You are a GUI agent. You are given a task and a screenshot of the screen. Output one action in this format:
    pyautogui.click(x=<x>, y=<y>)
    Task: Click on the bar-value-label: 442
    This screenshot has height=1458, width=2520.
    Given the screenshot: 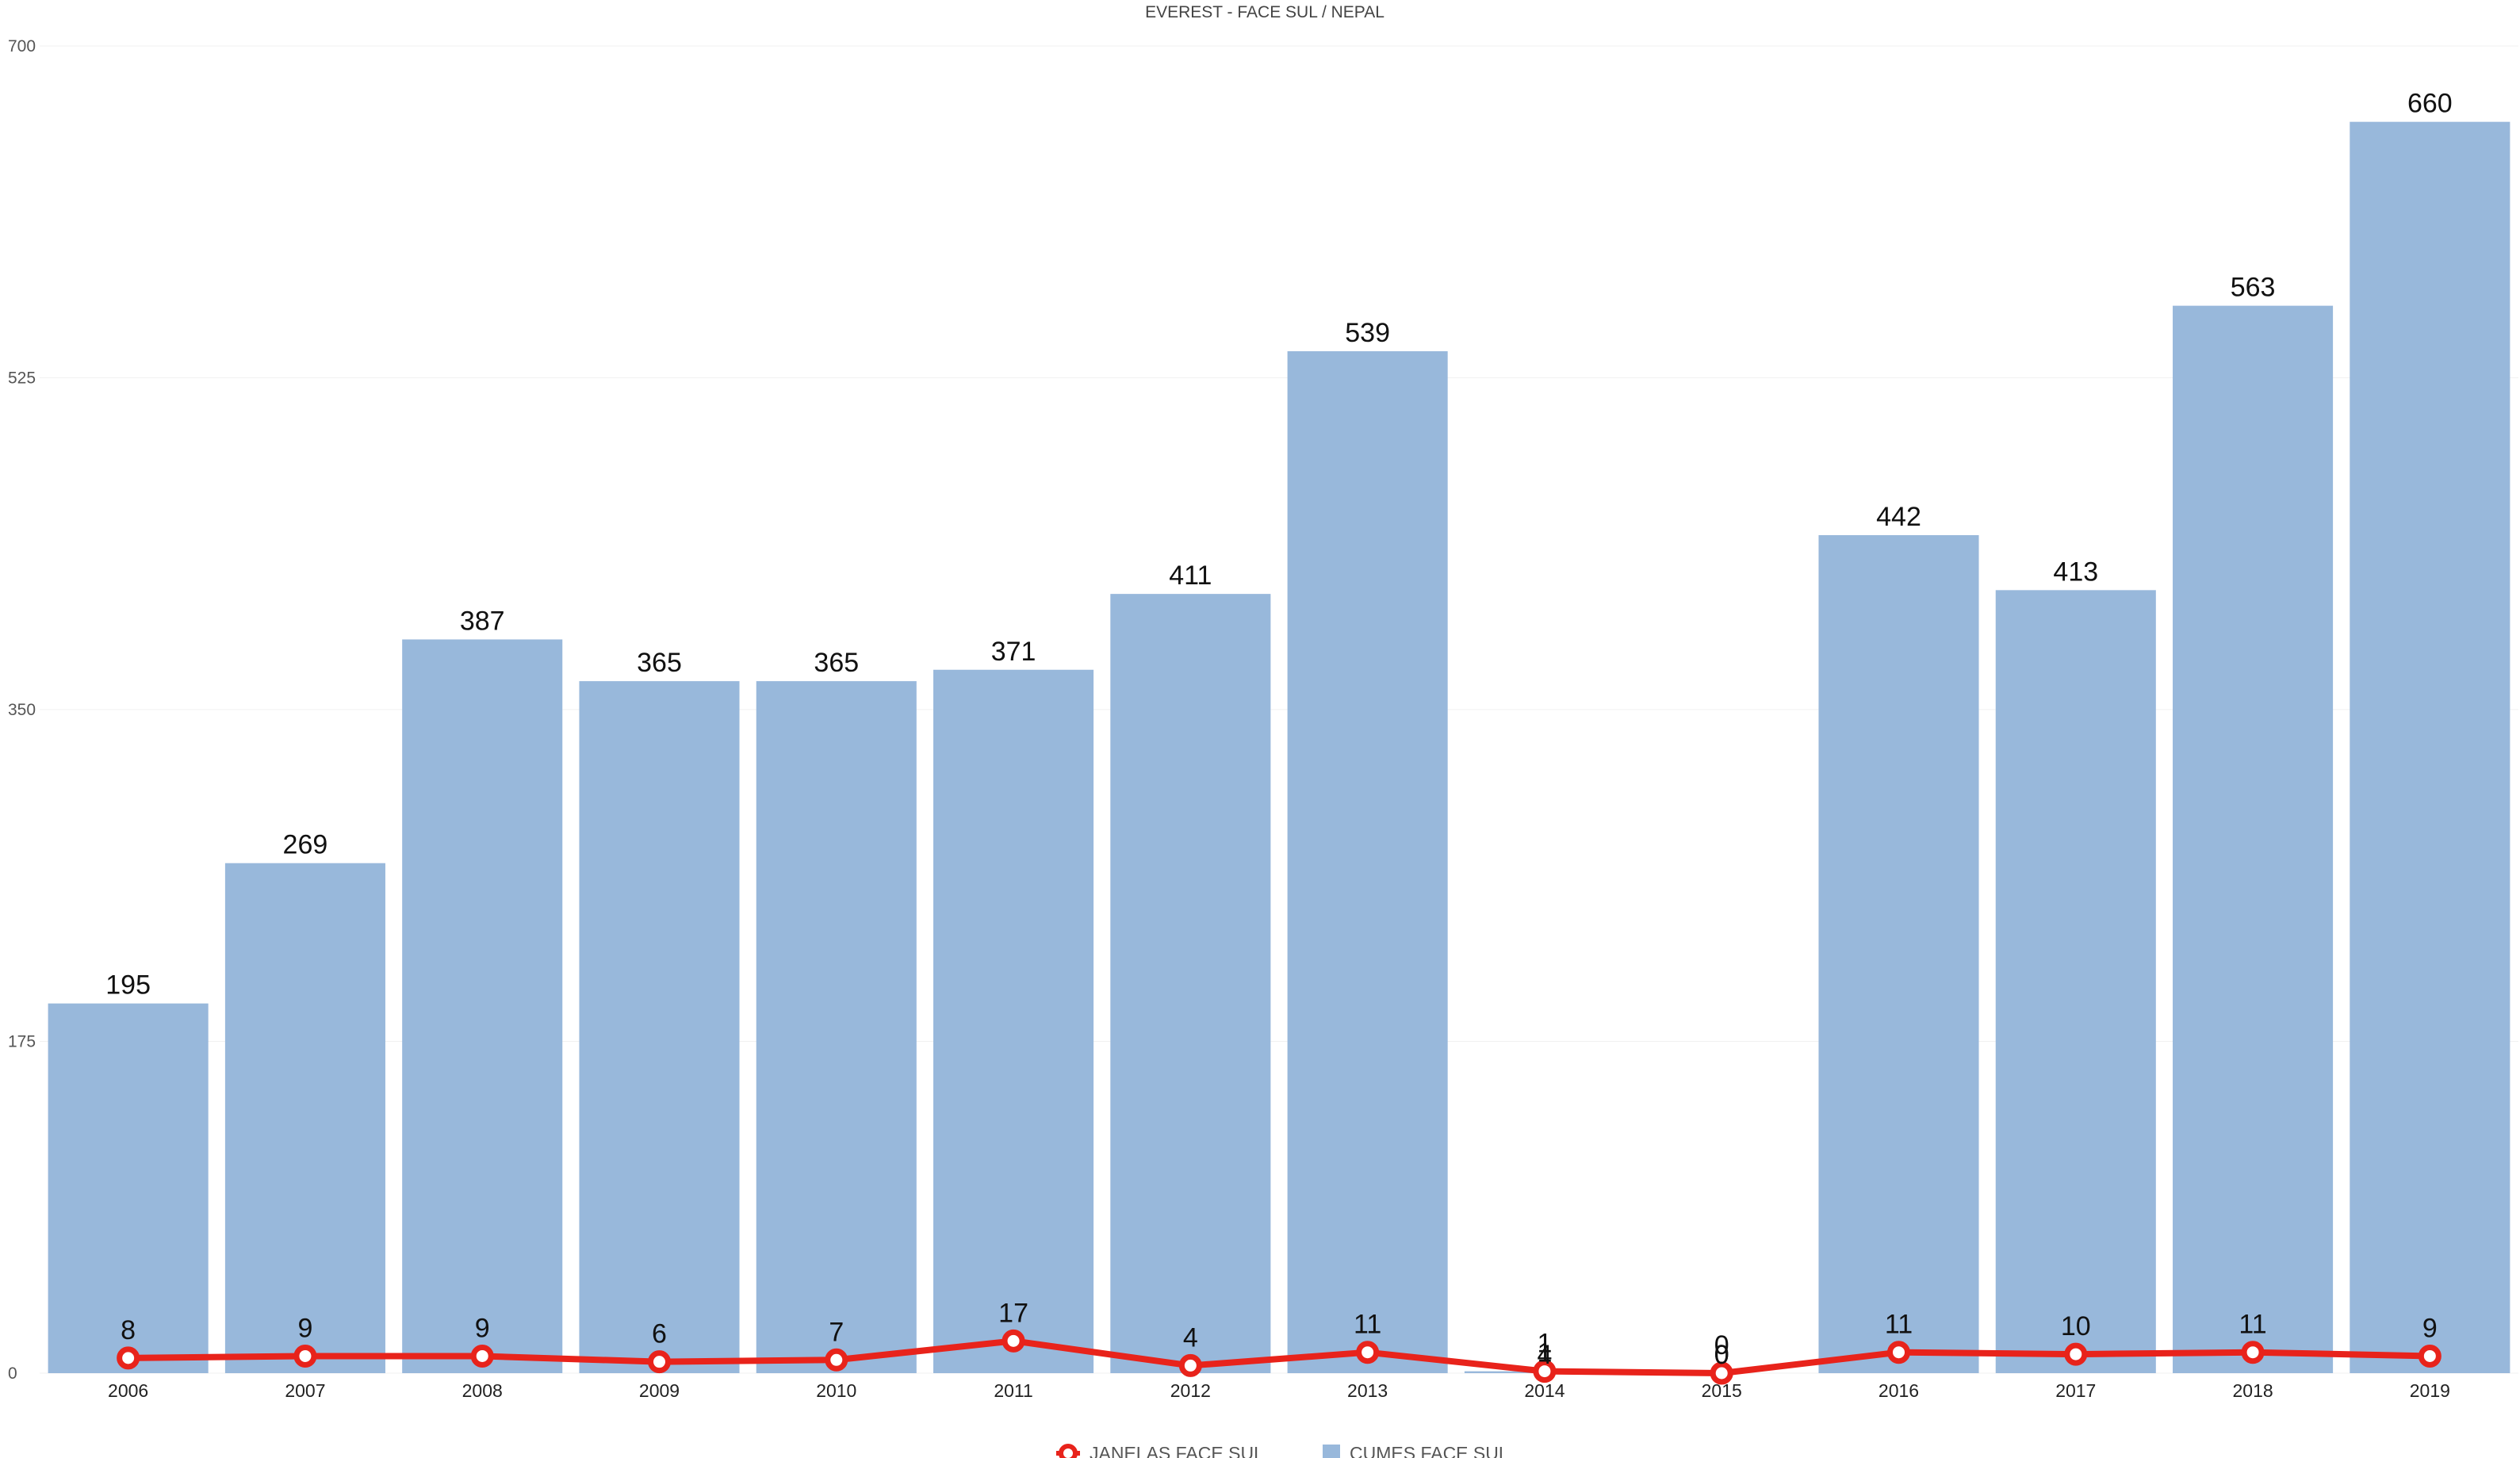 What is the action you would take?
    pyautogui.click(x=1898, y=517)
    